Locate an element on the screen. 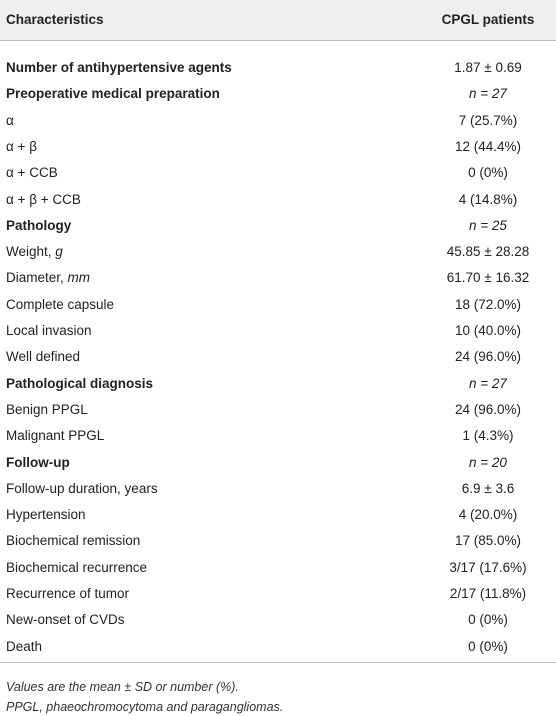 This screenshot has width=556, height=716. row-label: Complete capsule is located at coordinates (60, 305).